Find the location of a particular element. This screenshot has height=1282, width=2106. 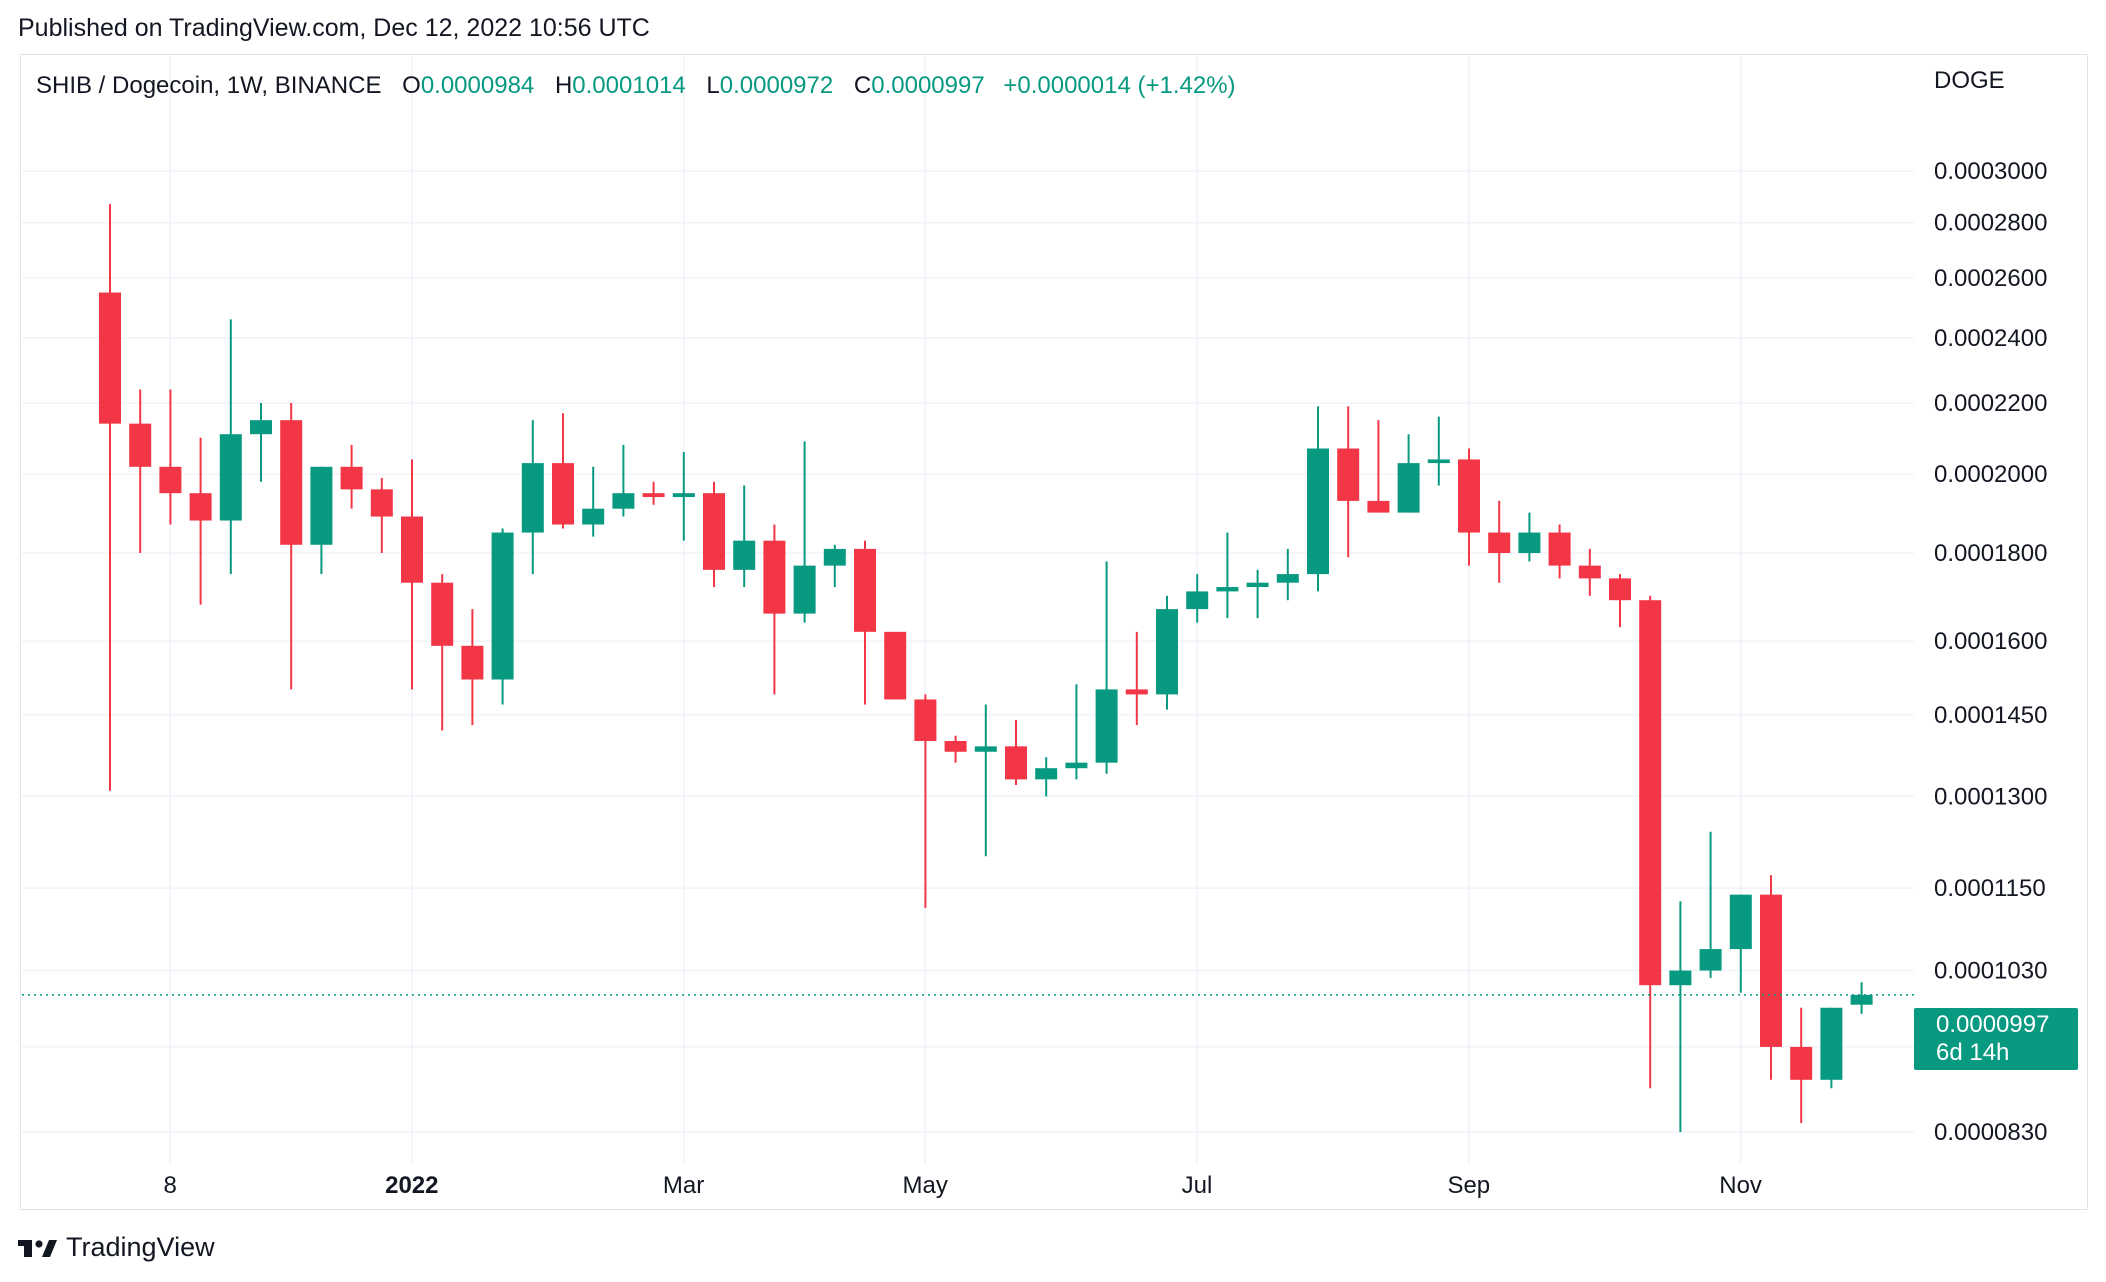

last-price-value: 0.0000997 is located at coordinates (1993, 1024).